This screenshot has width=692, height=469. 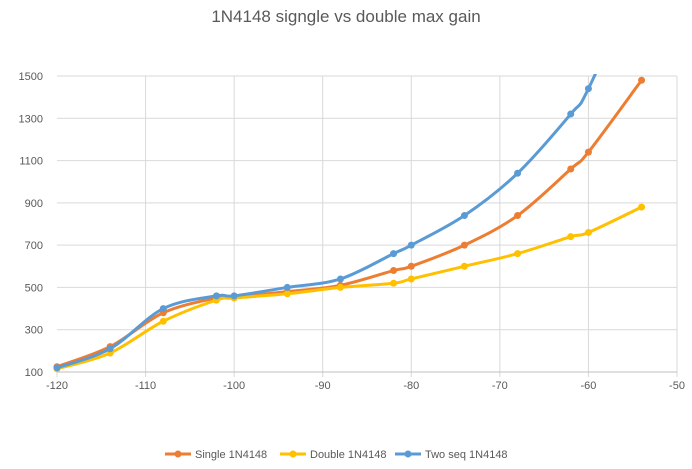 I want to click on x-tick-label: -90, so click(x=323, y=386).